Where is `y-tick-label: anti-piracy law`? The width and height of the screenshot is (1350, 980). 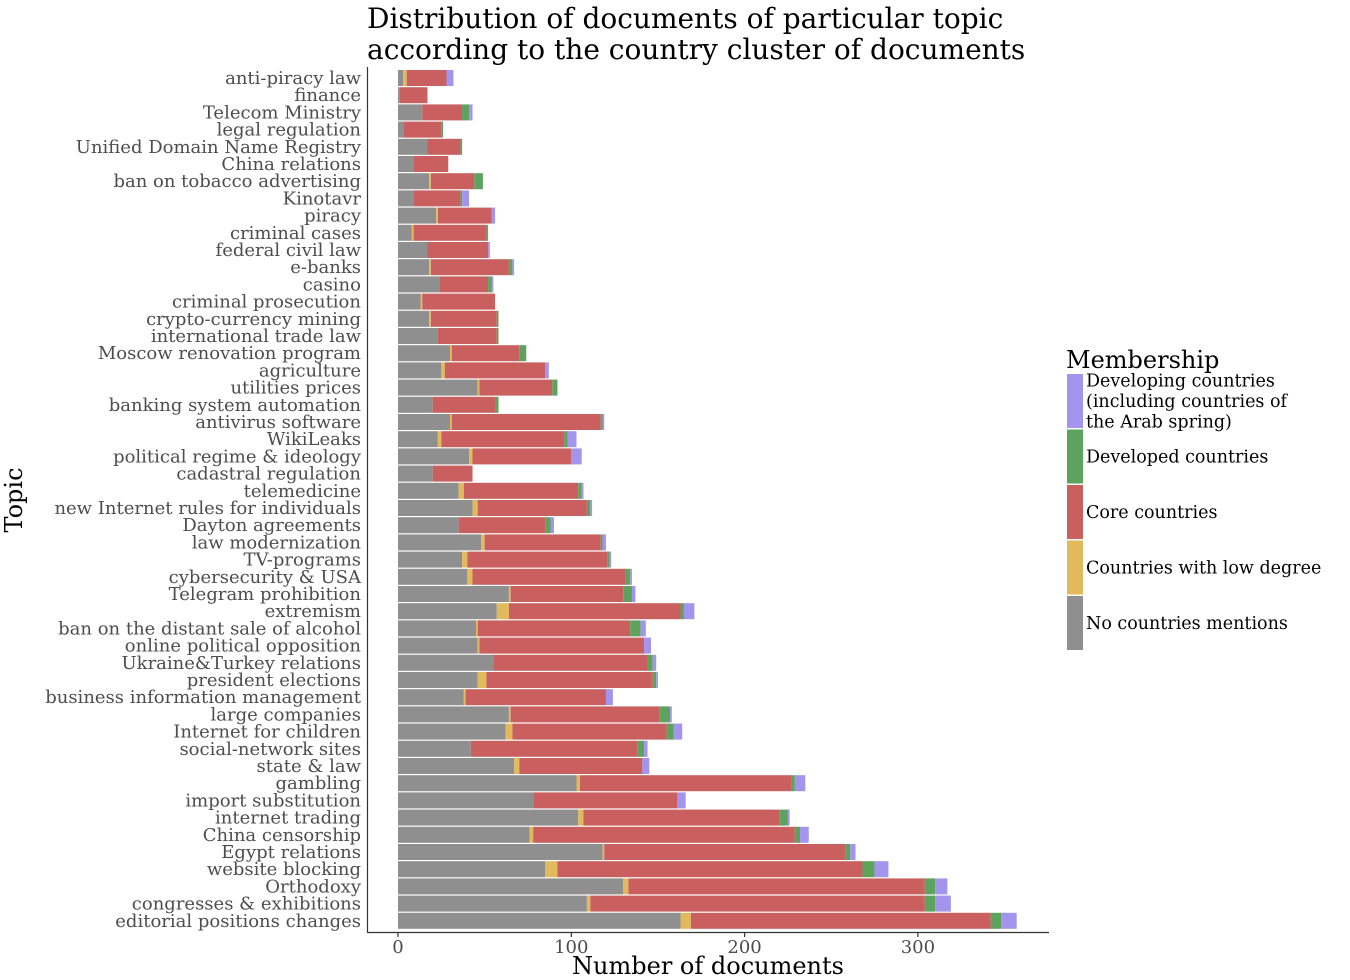
y-tick-label: anti-piracy law is located at coordinates (293, 78).